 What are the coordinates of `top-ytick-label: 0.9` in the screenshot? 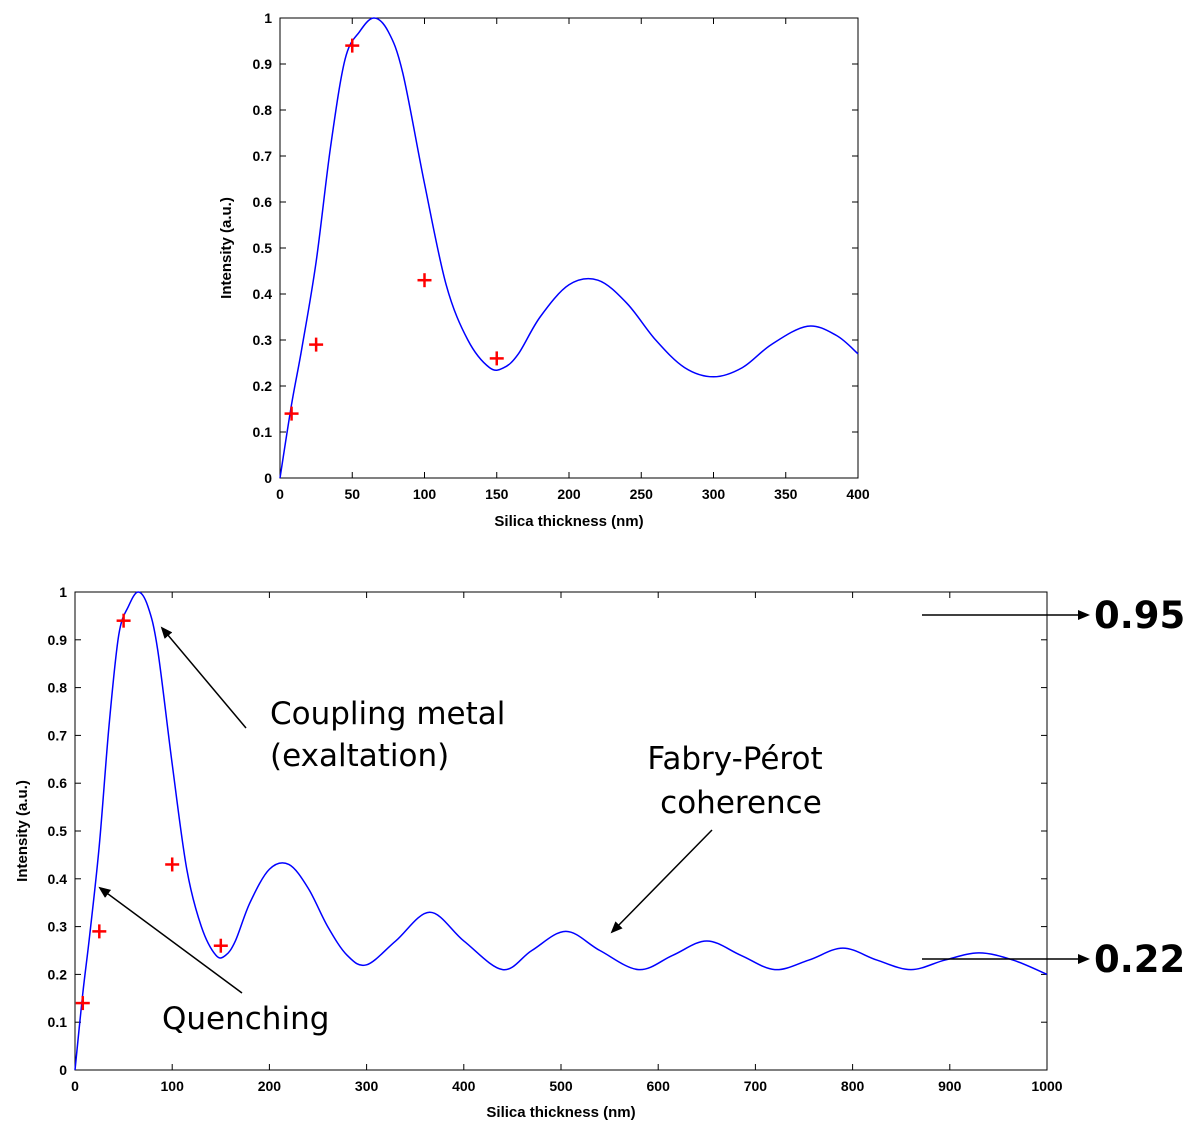 It's located at (263, 64).